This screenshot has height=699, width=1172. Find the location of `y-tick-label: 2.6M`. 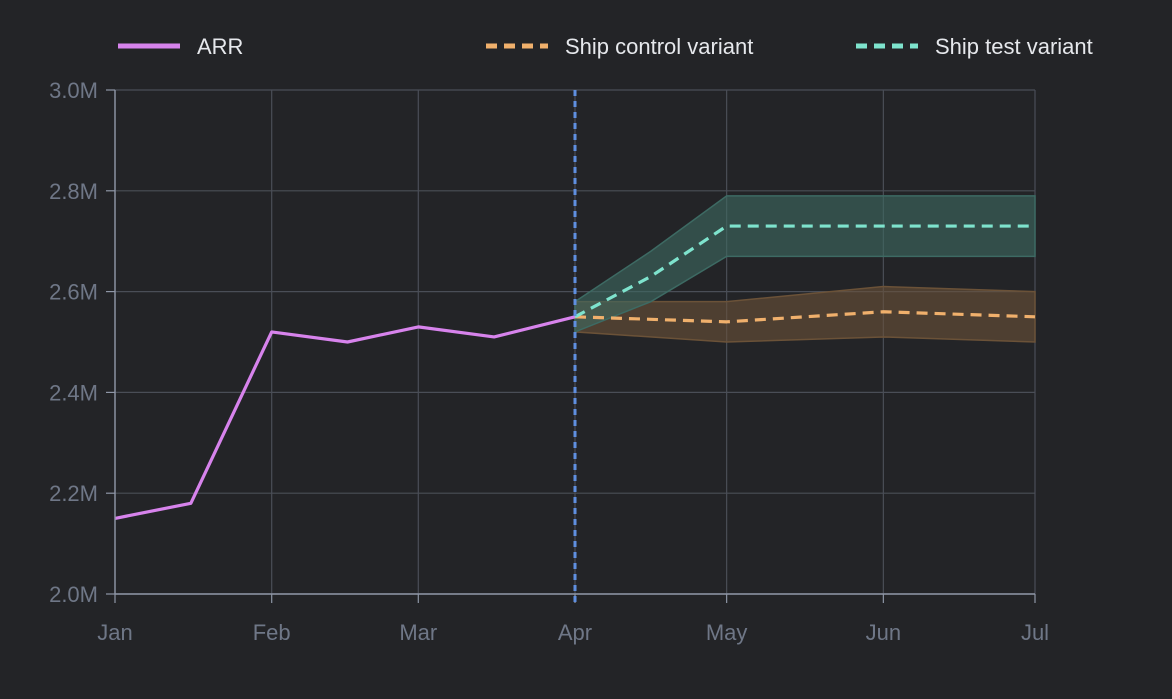

y-tick-label: 2.6M is located at coordinates (73, 292).